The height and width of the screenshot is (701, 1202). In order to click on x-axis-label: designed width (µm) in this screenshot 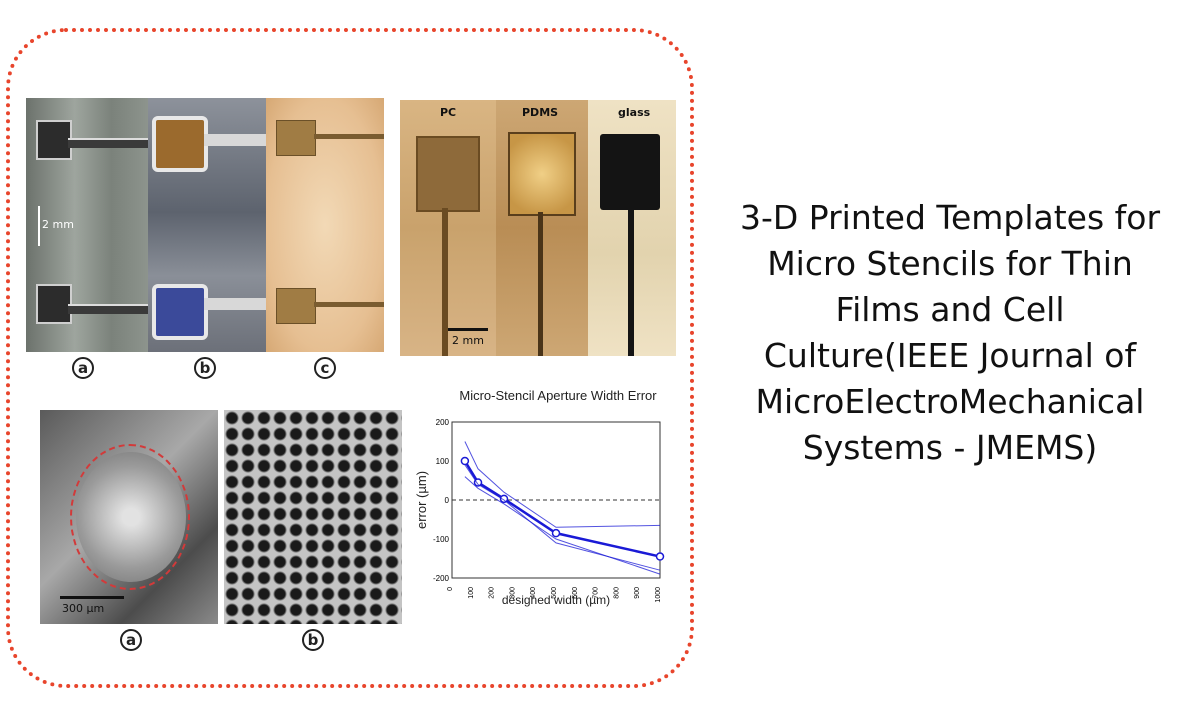, I will do `click(556, 600)`.